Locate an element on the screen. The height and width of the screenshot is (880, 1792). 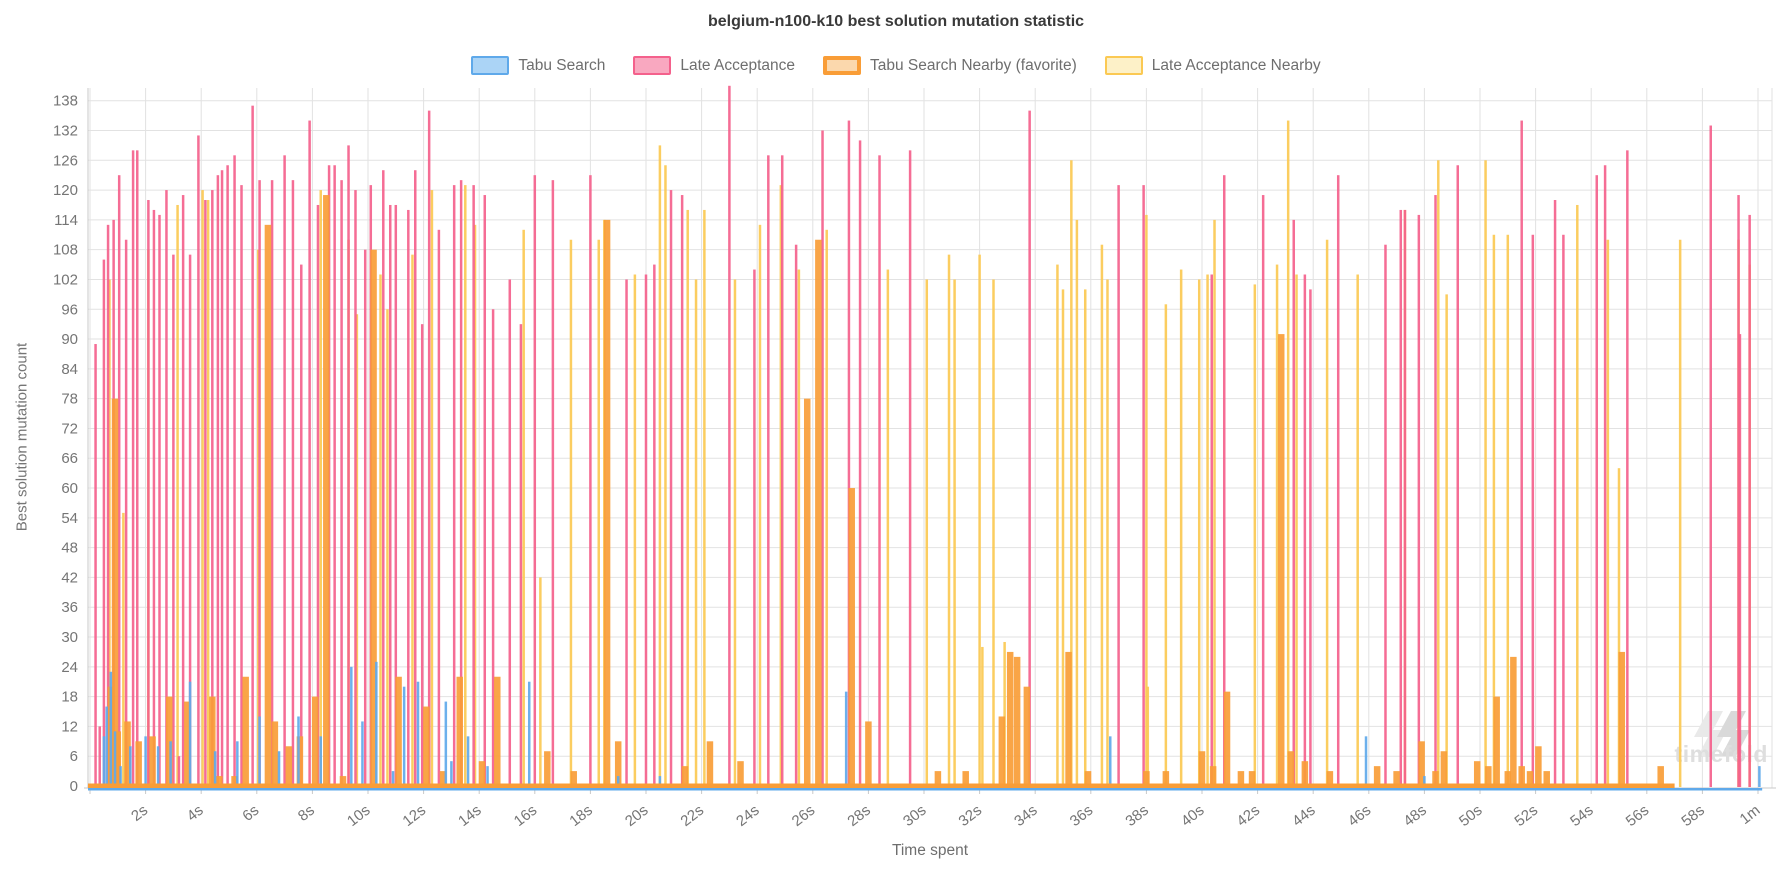
legend-label: Tabu Search is located at coordinates (562, 65).